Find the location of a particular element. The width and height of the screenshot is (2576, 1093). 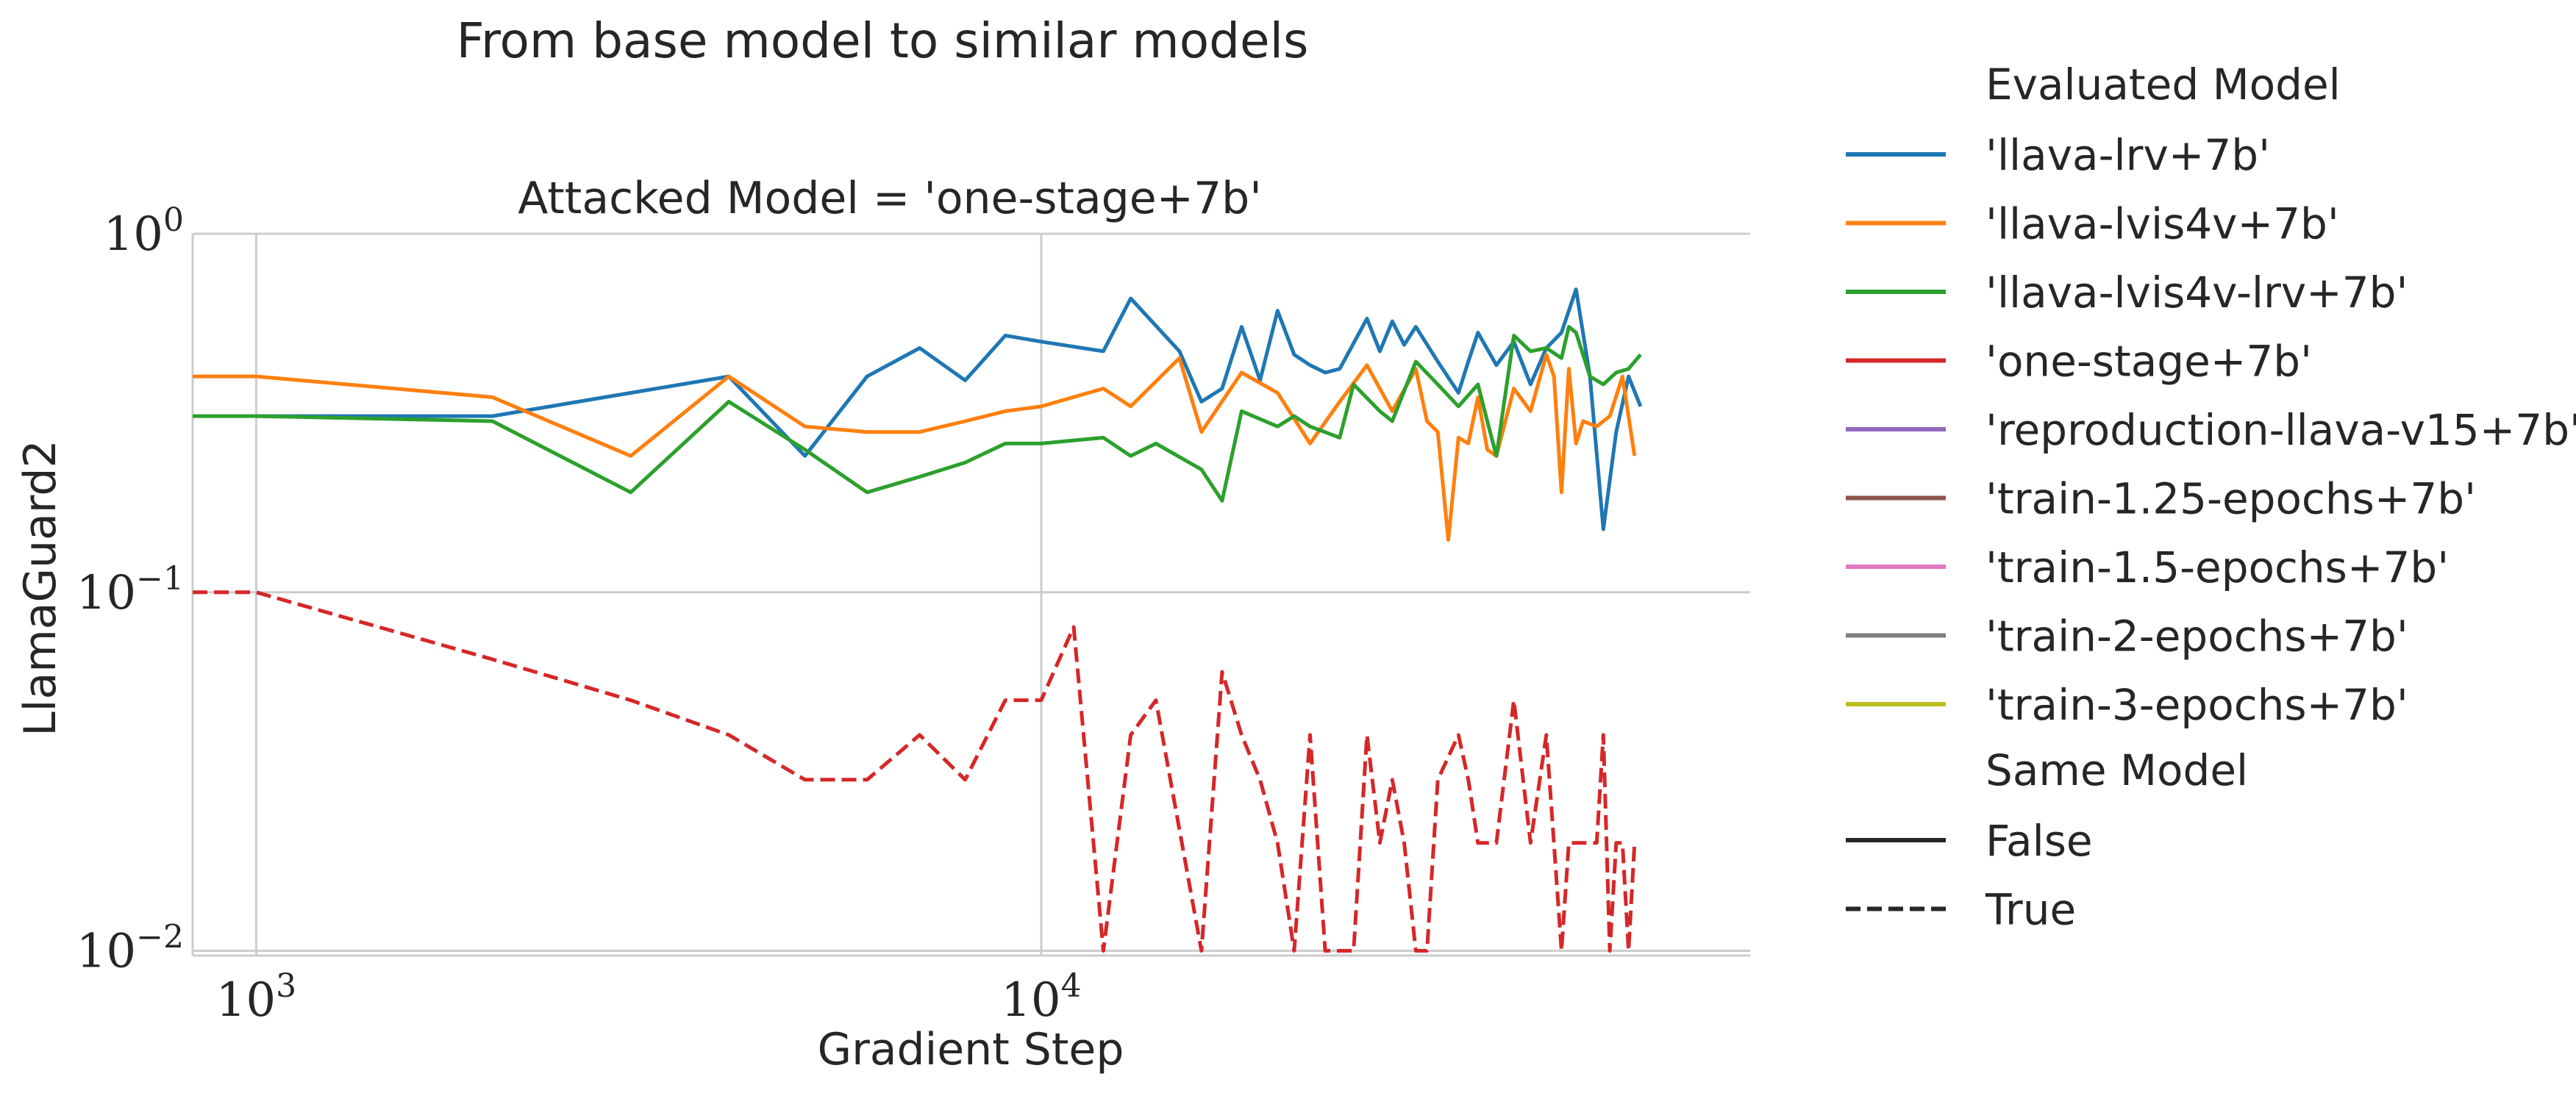

legend-style-label-1: False is located at coordinates (2039, 841).